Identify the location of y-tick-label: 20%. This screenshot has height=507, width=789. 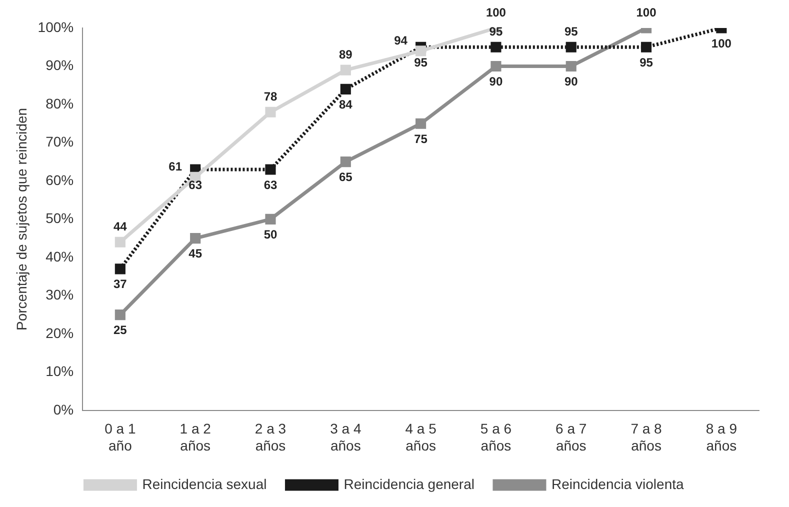
(60, 332).